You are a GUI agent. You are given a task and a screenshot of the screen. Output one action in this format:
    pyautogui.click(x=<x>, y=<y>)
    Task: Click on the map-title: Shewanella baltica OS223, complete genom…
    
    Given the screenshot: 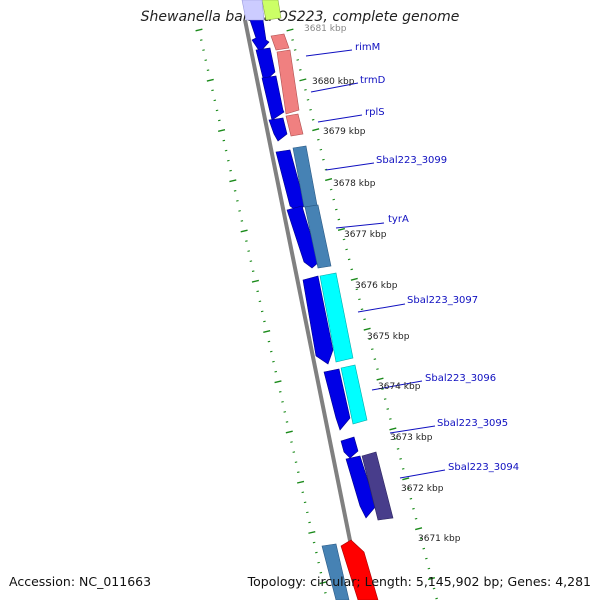 What is the action you would take?
    pyautogui.click(x=300, y=17)
    